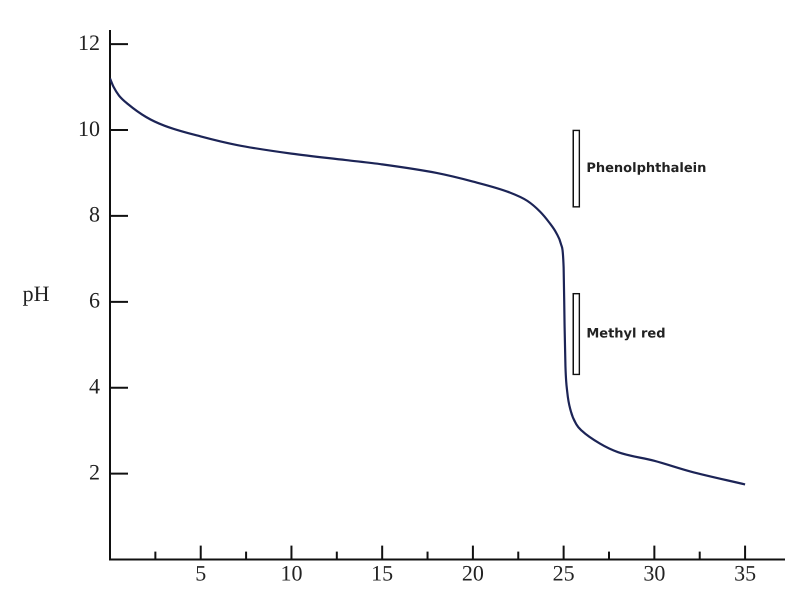 The height and width of the screenshot is (598, 793). I want to click on x-tick-label: 15, so click(382, 573).